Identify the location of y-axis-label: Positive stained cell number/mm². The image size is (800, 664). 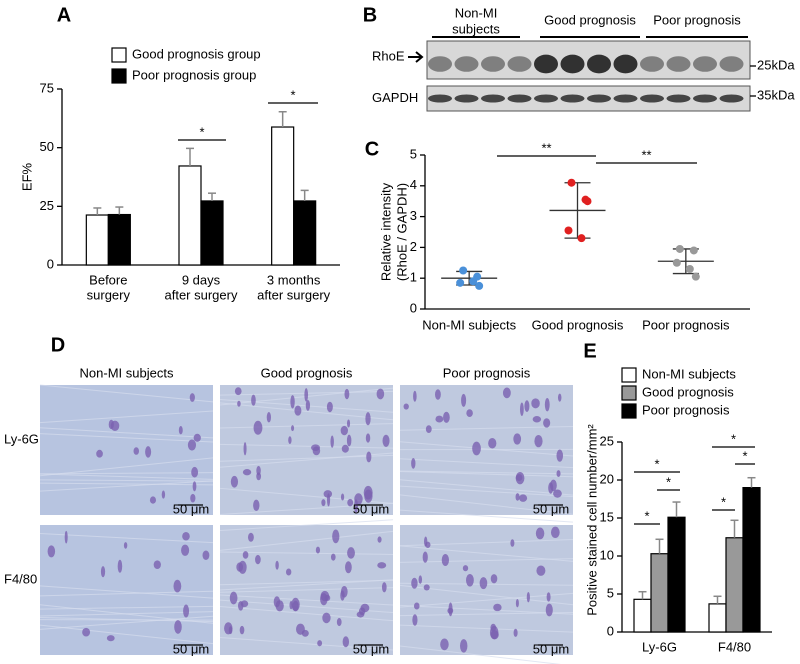
(591, 520).